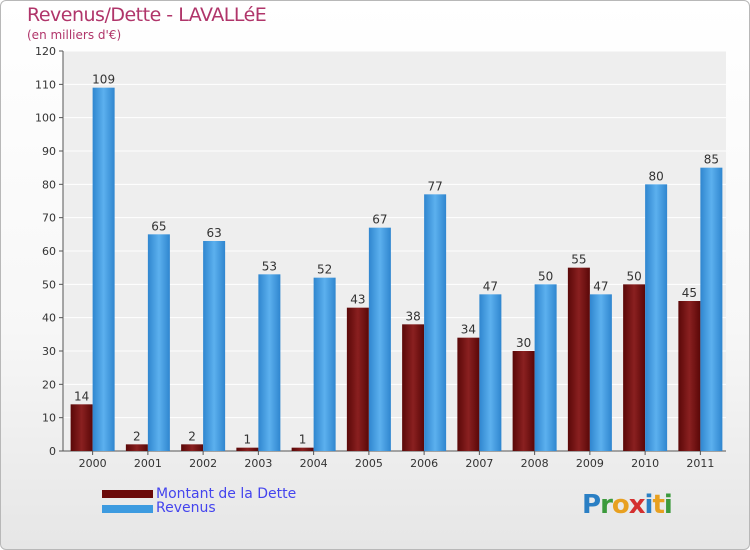 Image resolution: width=750 pixels, height=550 pixels. What do you see at coordinates (49, 284) in the screenshot?
I see `y-tick-label: 50` at bounding box center [49, 284].